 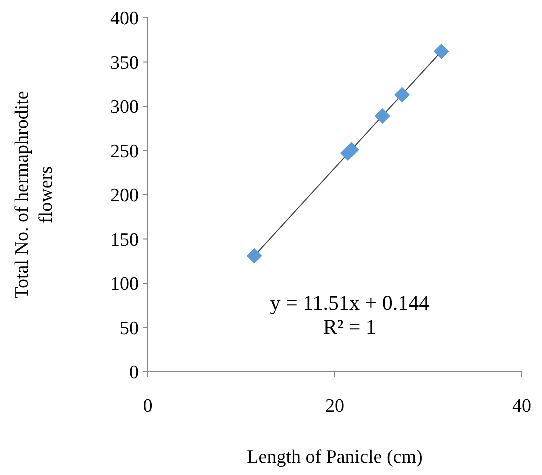 I want to click on y-tick-label: 100, so click(x=124, y=285).